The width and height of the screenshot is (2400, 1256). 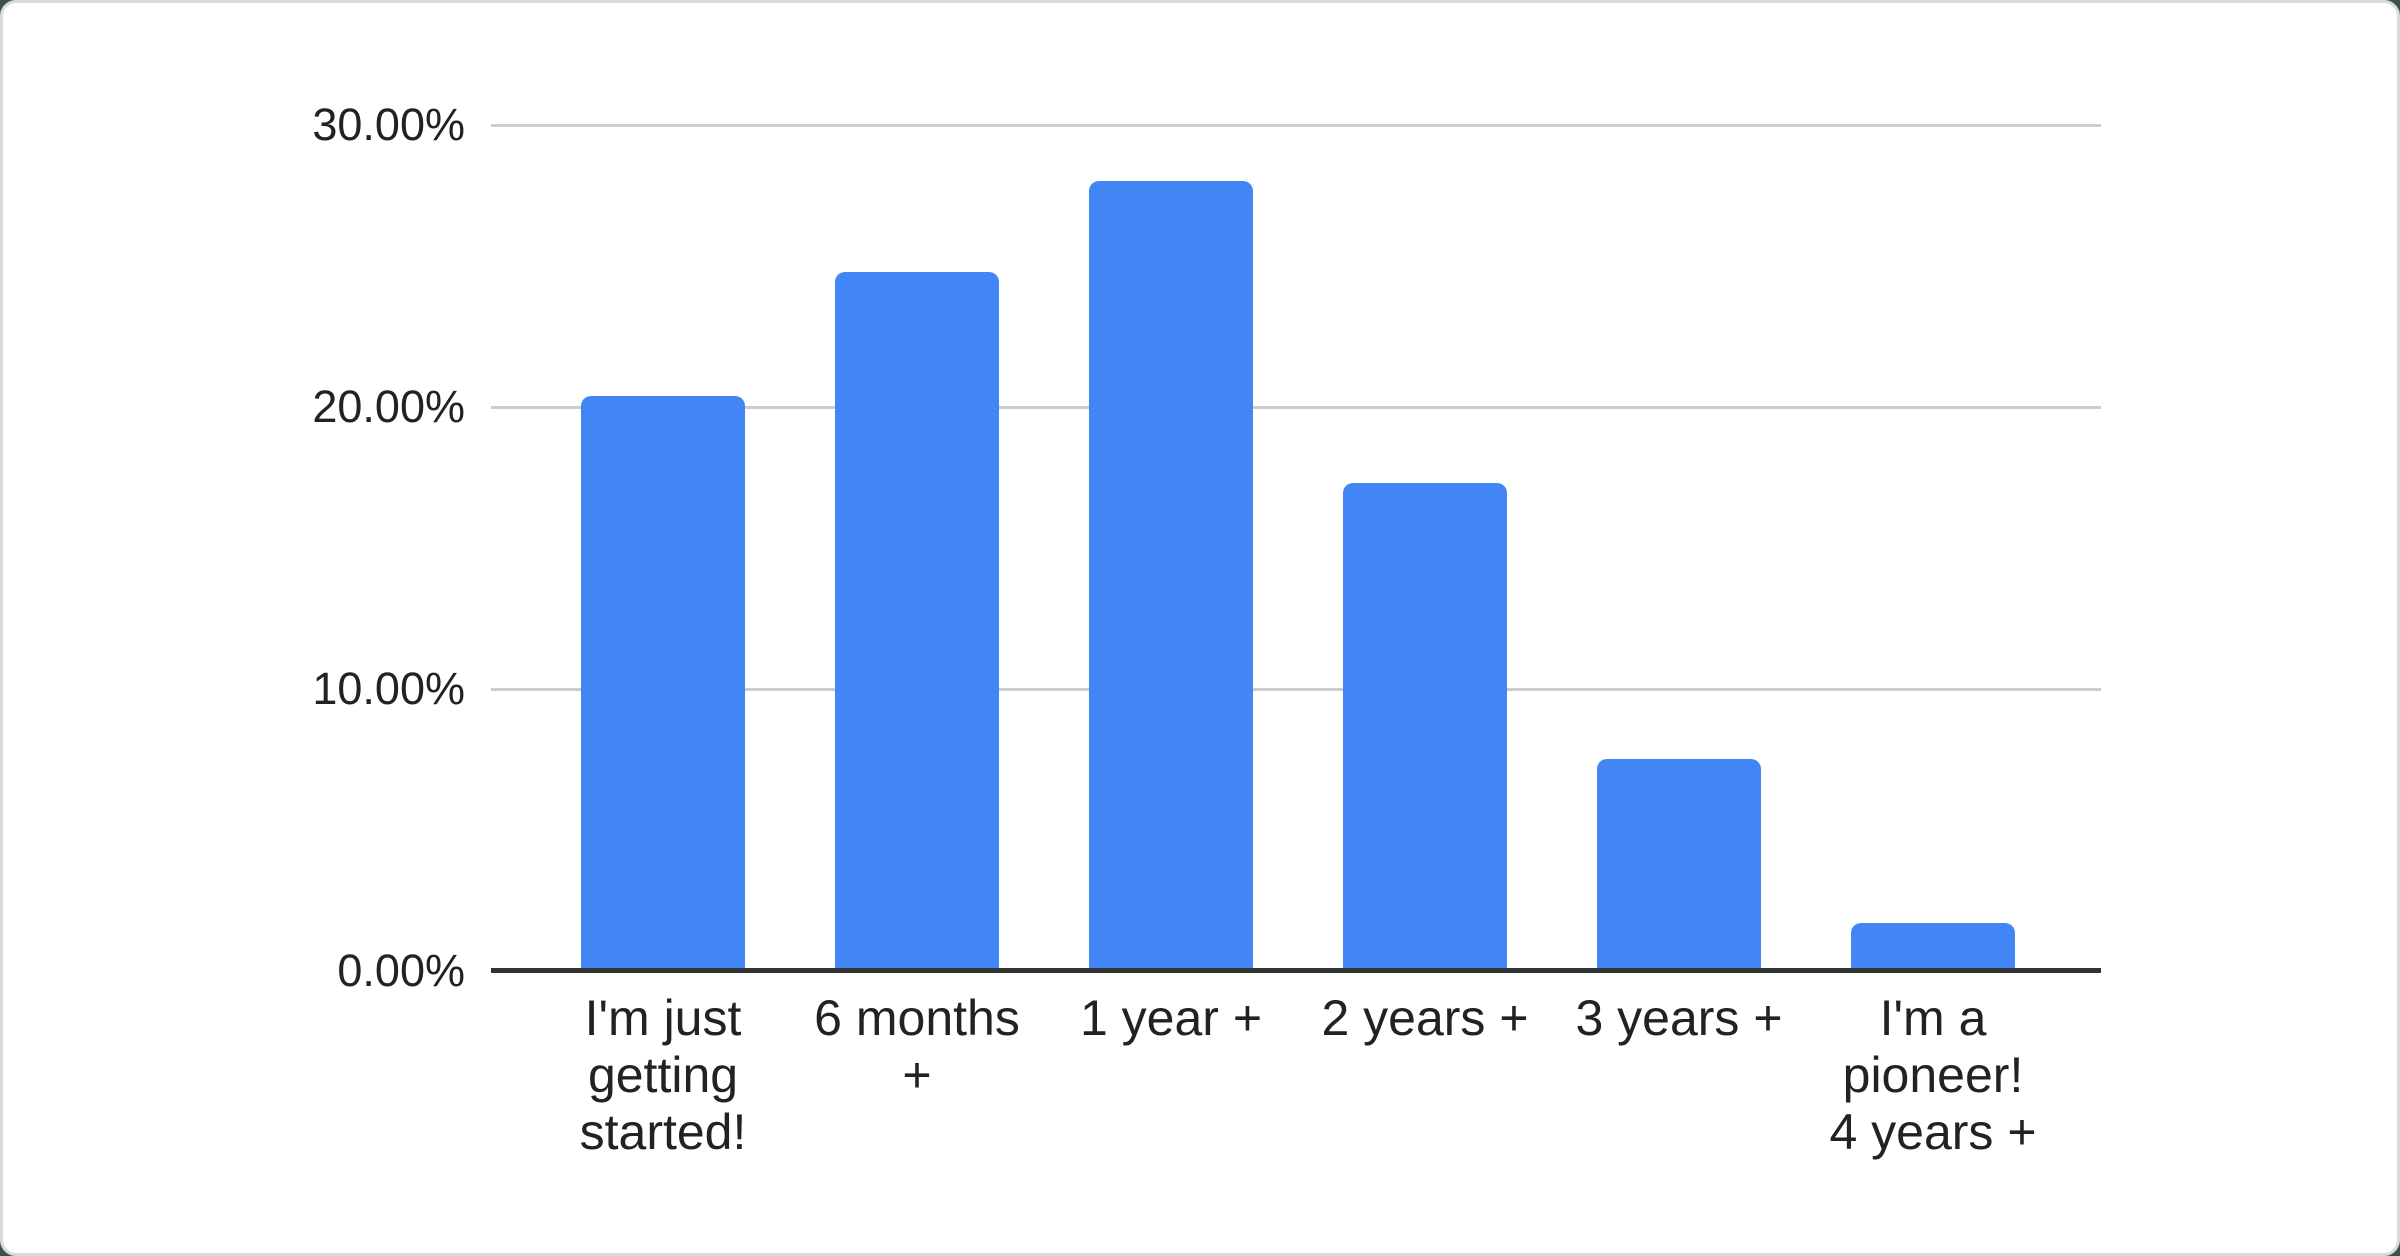 I want to click on x-axis-category-label: 1 year +, so click(x=1171, y=1018).